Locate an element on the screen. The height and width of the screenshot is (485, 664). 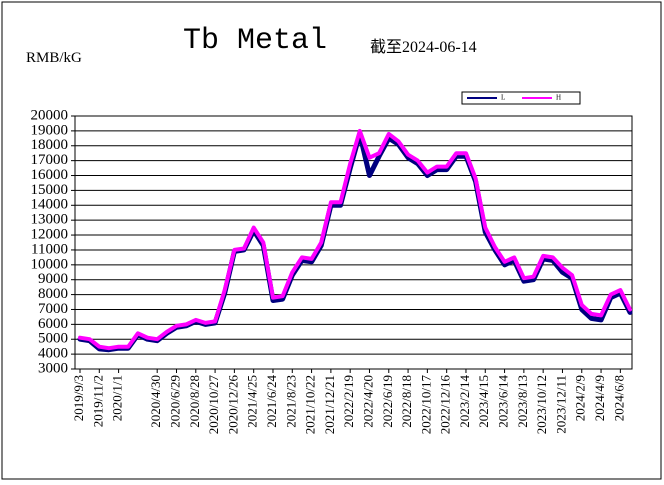
y-tick-label: 5000 is located at coordinates (53, 339).